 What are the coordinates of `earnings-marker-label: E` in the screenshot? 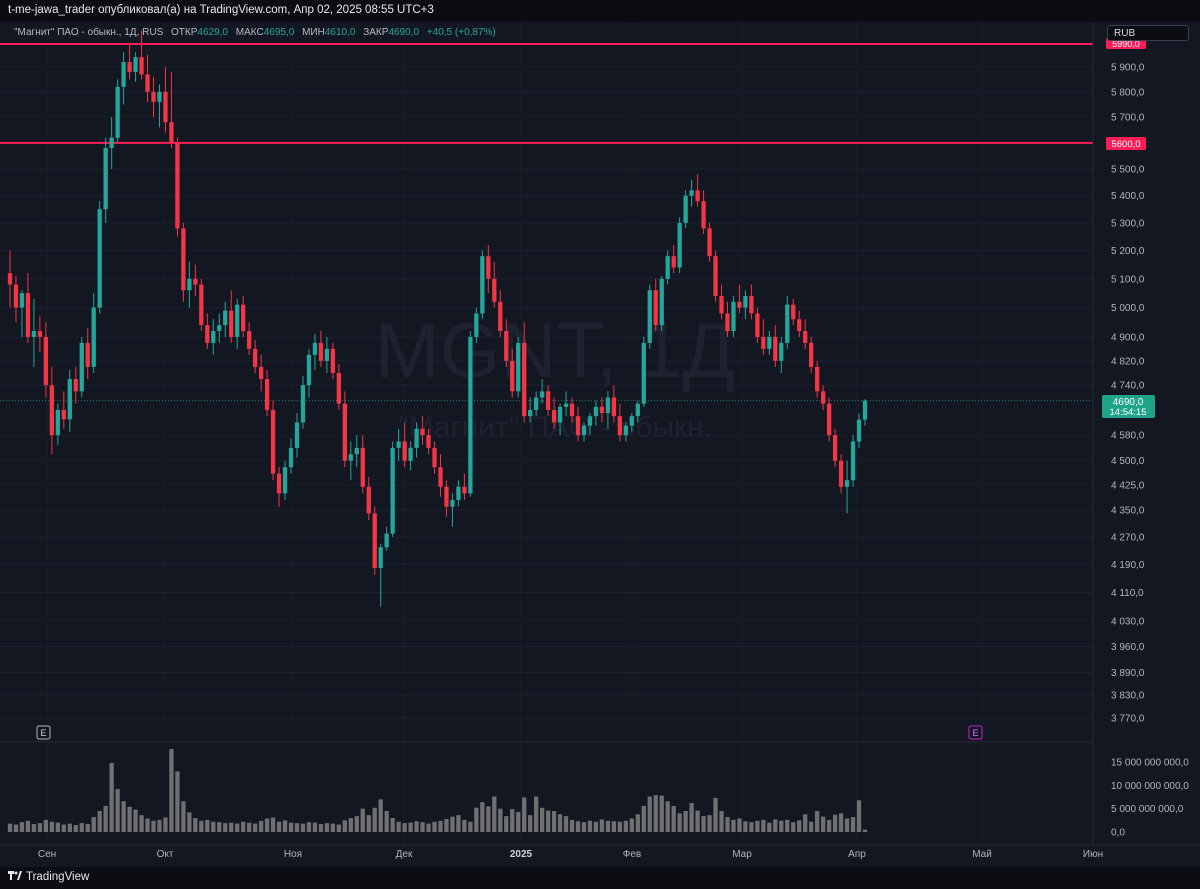 It's located at (43, 733).